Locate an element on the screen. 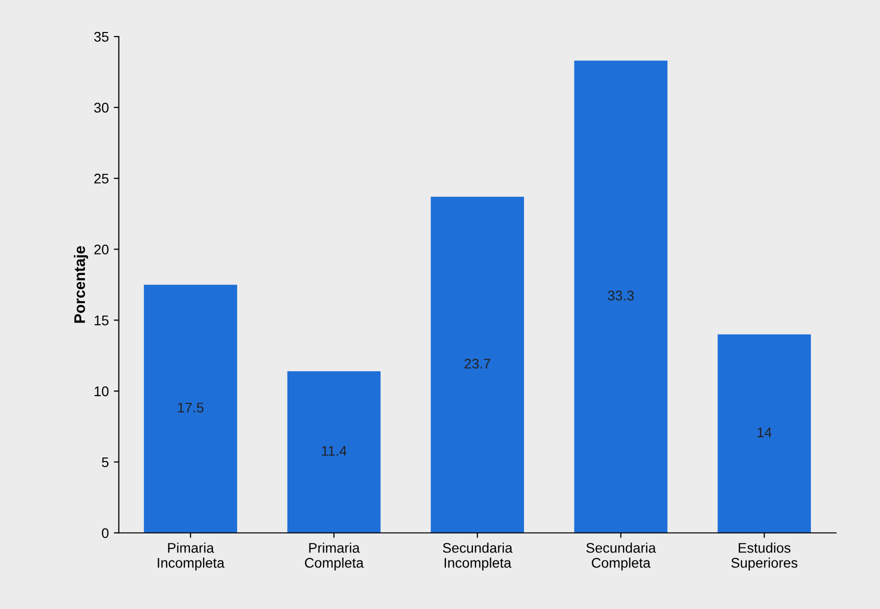 This screenshot has width=880, height=609. x-tick-label: Estudios Superiores is located at coordinates (764, 556).